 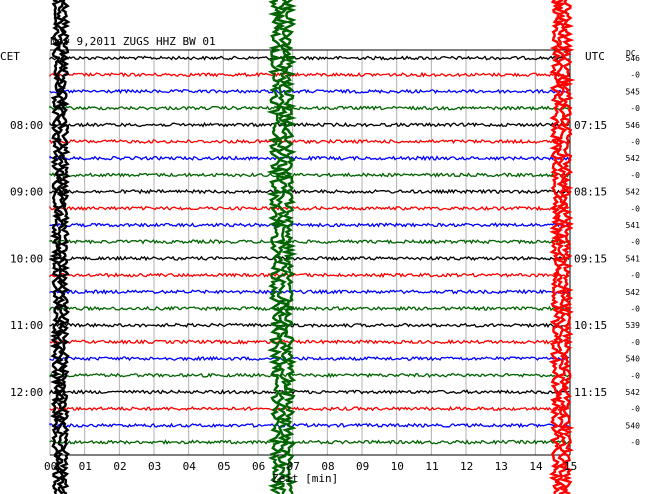 I want to click on right-time-label: 10:15, so click(x=590, y=325).